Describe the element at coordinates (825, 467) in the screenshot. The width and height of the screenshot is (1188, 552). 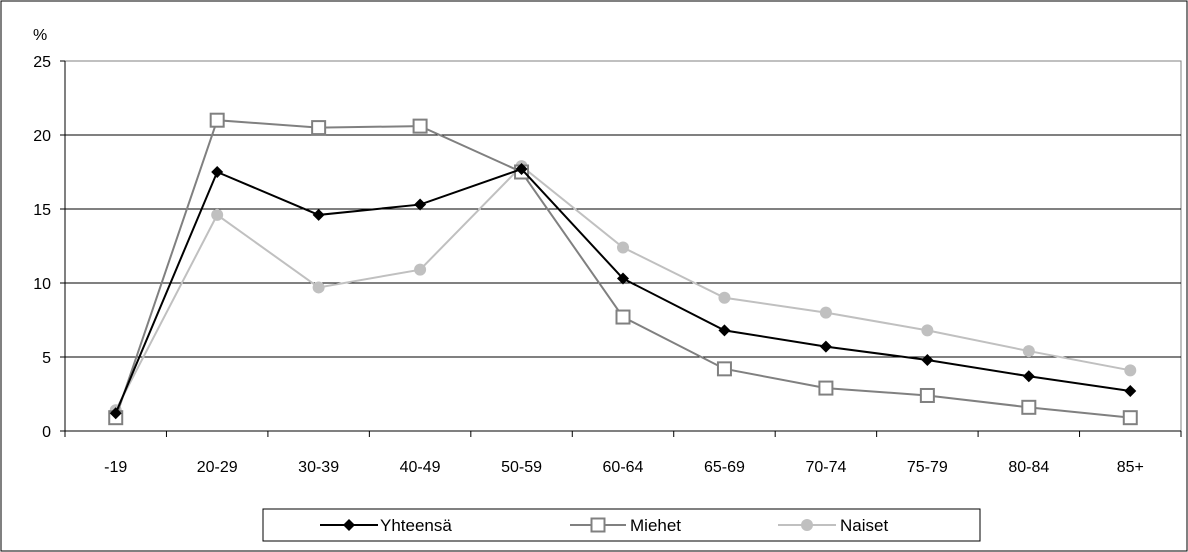
I see `x-tick-label: 70-74` at that location.